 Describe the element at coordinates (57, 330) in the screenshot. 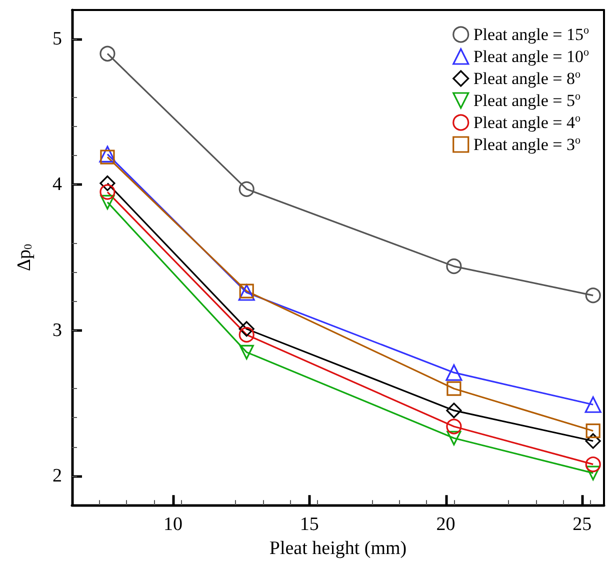

I see `y-tick-label: 3` at that location.